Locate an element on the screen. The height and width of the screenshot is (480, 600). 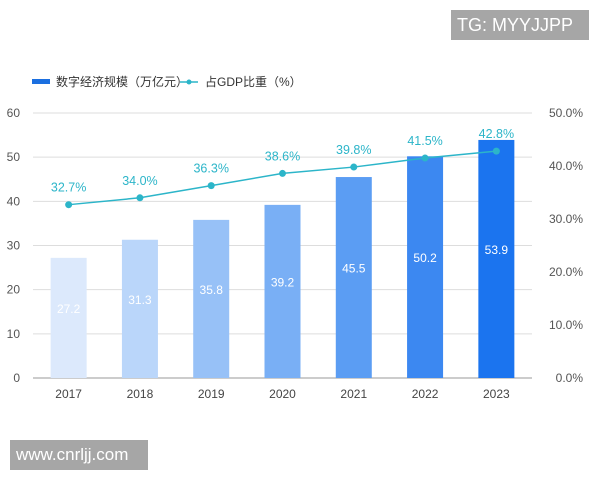
legend-bar-swatch is located at coordinates (41, 81).